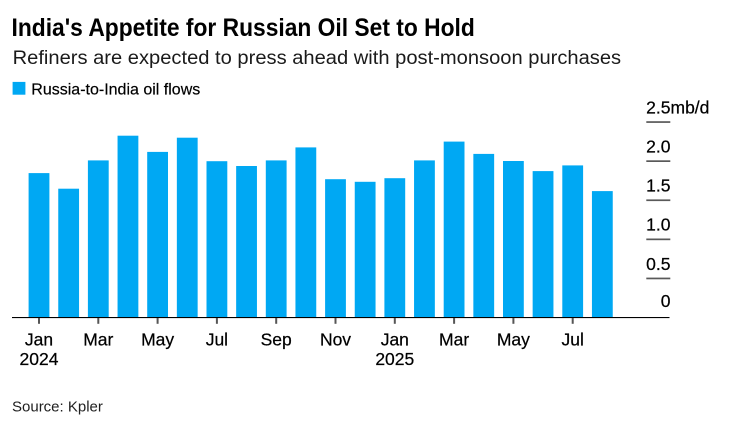 This screenshot has width=742, height=422. What do you see at coordinates (658, 147) in the screenshot?
I see `svg-text: 2.0` at bounding box center [658, 147].